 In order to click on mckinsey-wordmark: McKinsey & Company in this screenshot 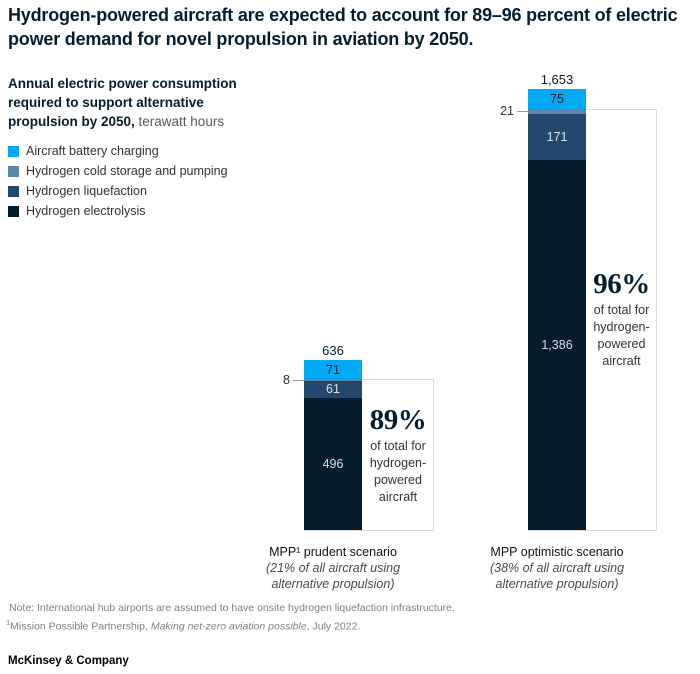, I will do `click(68, 661)`.